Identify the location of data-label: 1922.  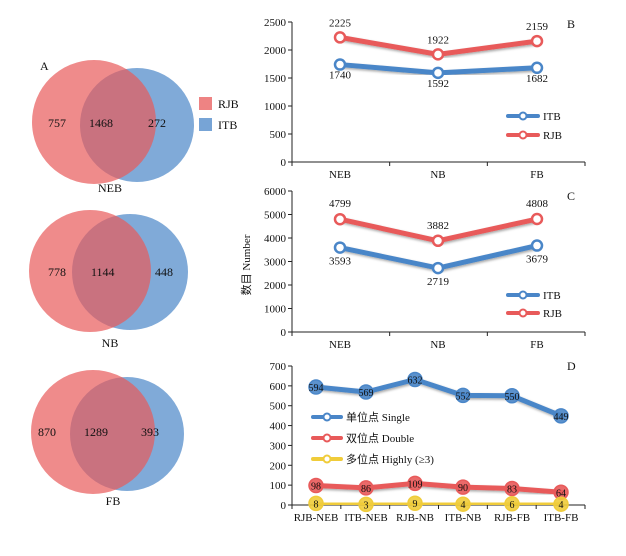
(438, 40).